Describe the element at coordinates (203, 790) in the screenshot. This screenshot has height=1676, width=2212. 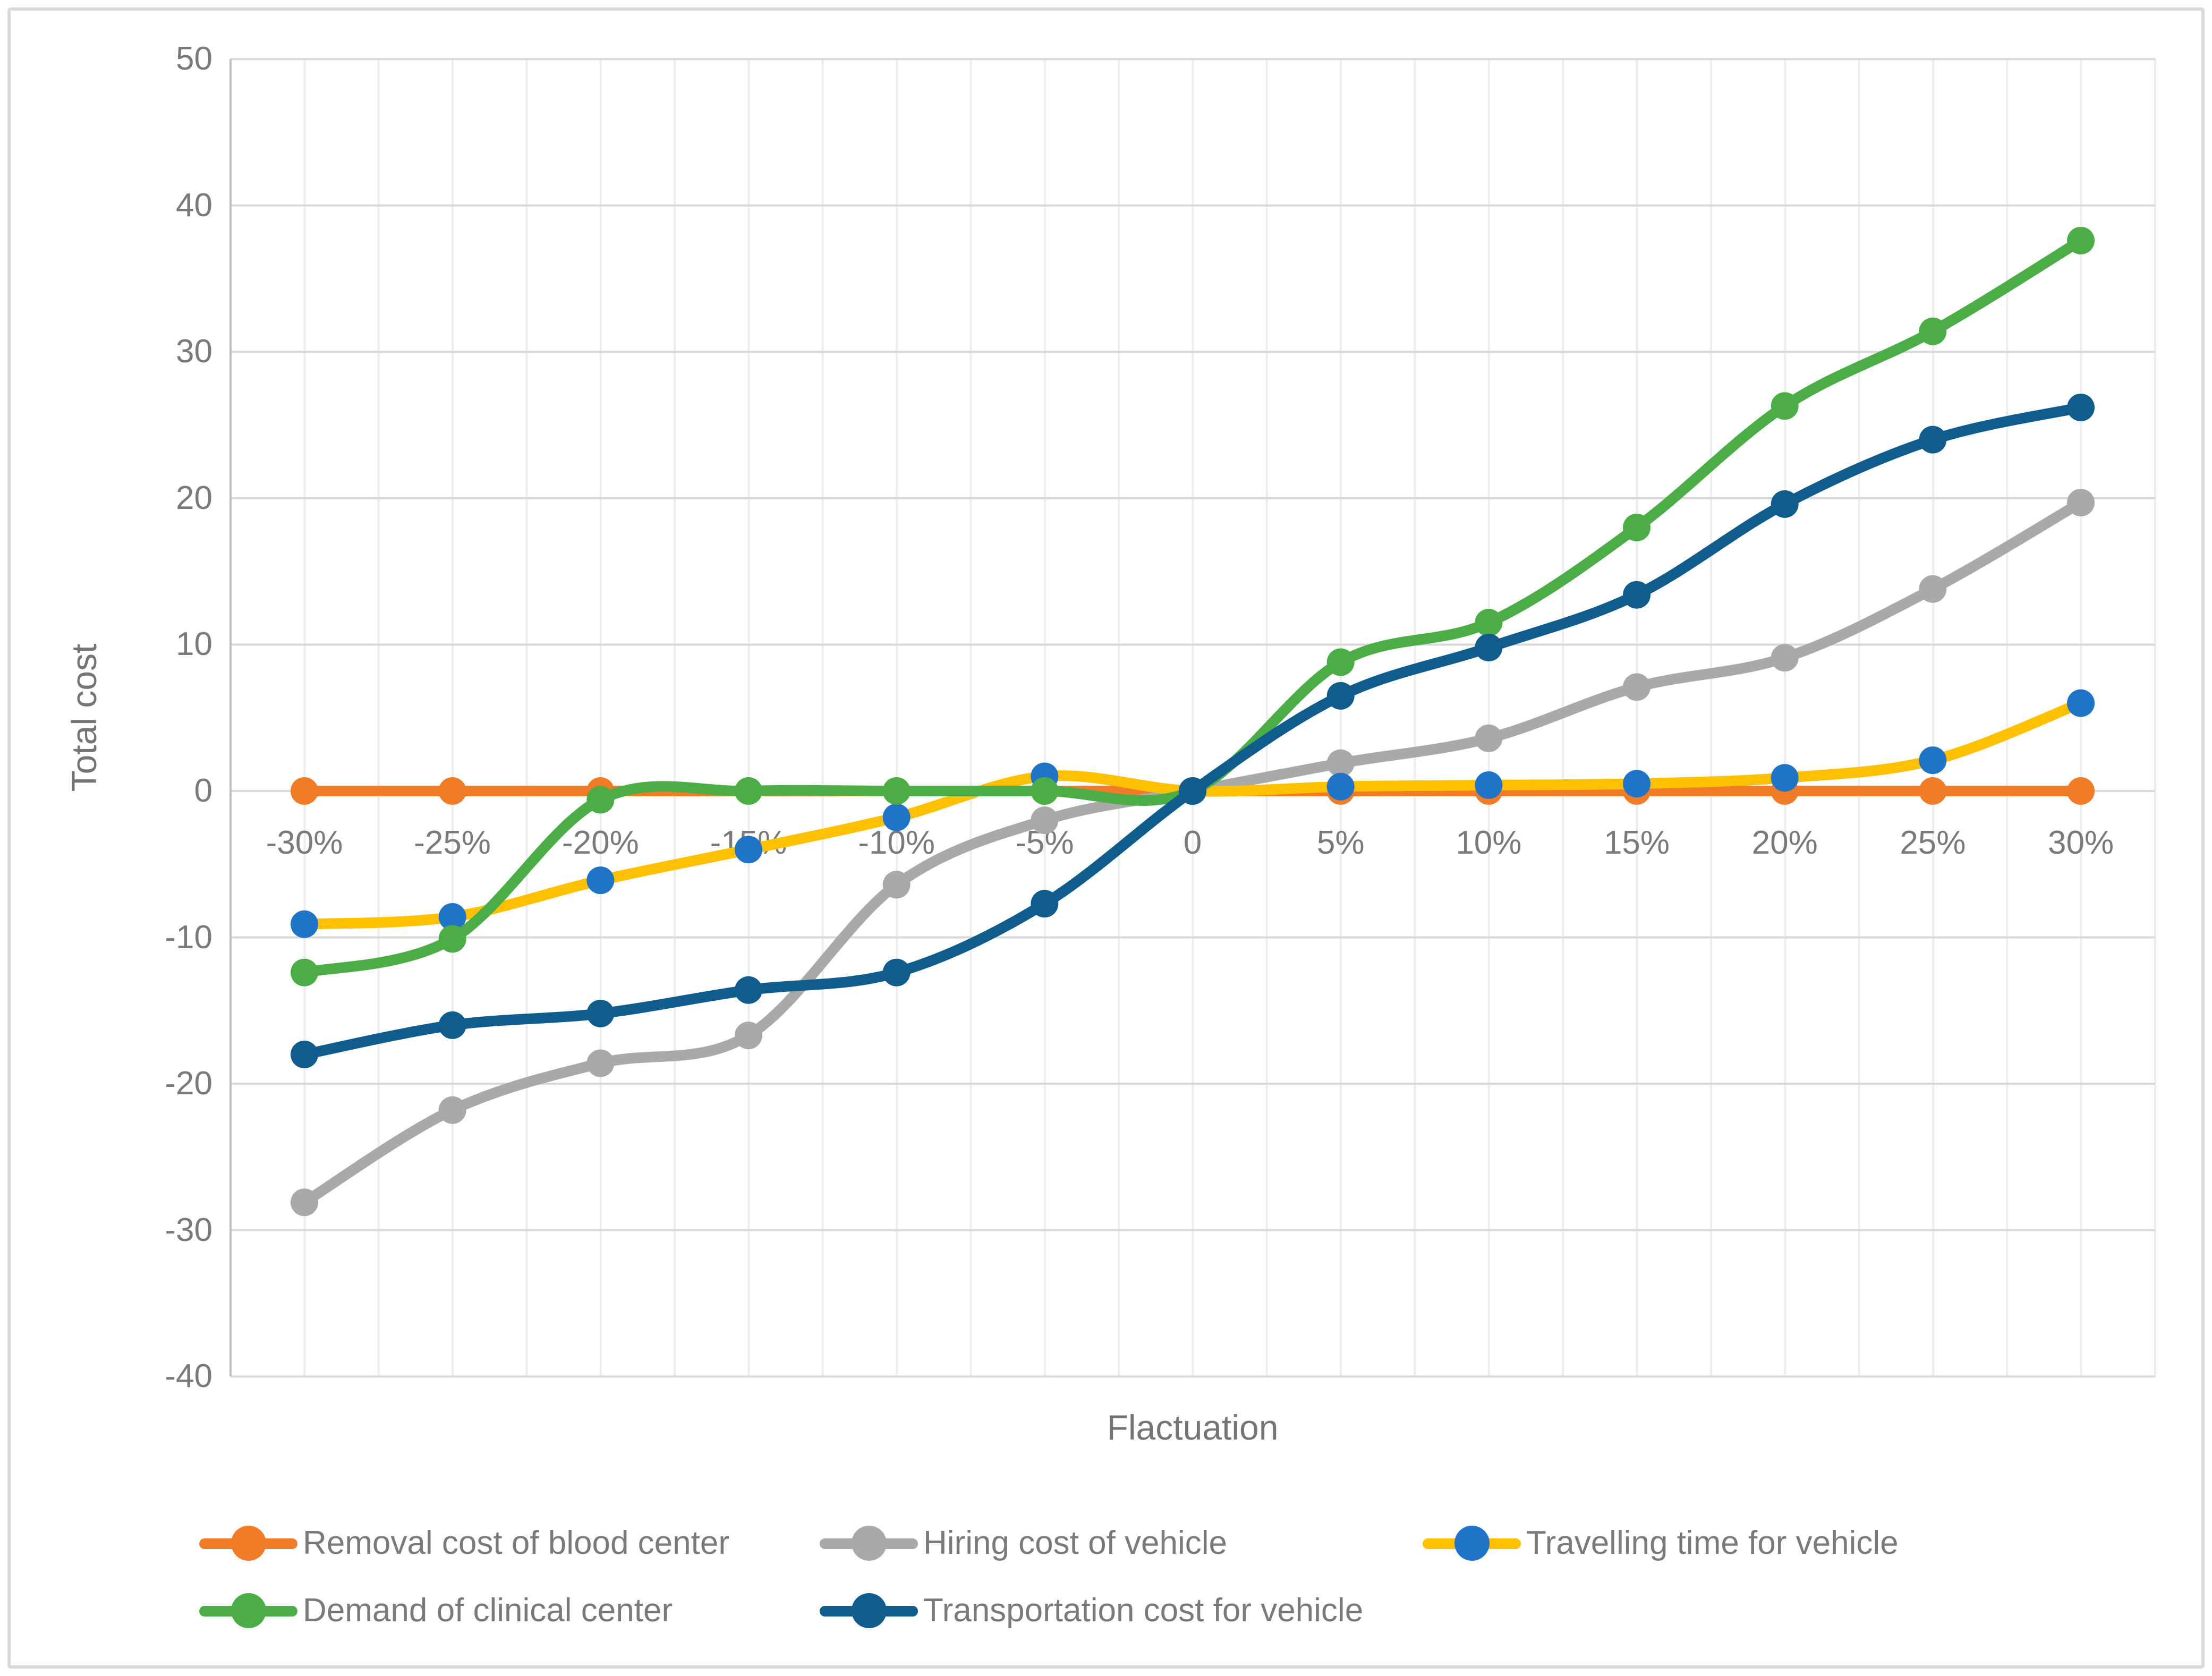
I see `y-tick-label: 0` at that location.